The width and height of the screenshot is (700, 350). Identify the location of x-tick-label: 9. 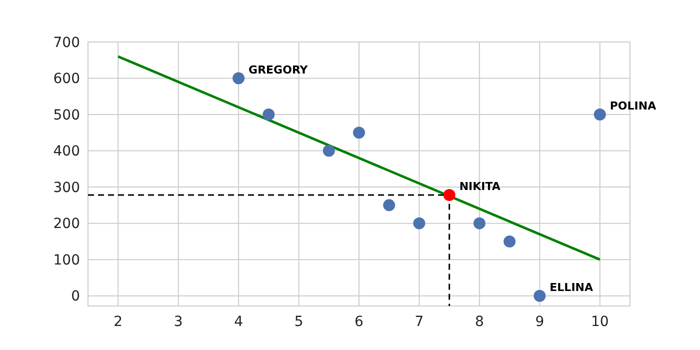
(539, 322).